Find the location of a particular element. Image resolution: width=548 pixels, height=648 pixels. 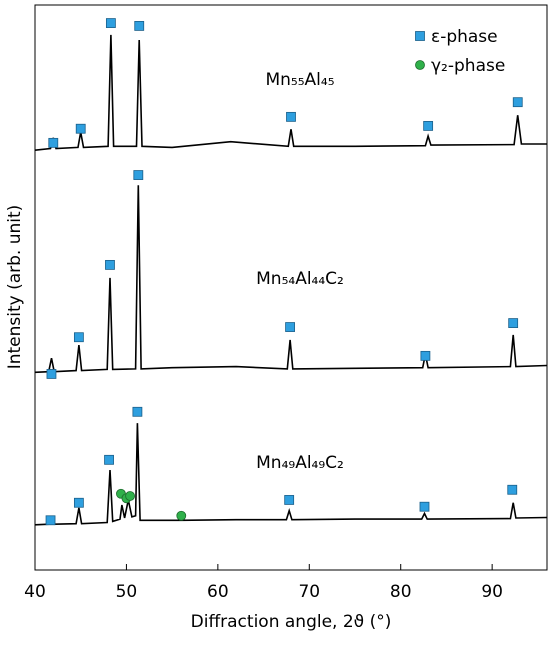

x-tick-label: 50 is located at coordinates (127, 592).